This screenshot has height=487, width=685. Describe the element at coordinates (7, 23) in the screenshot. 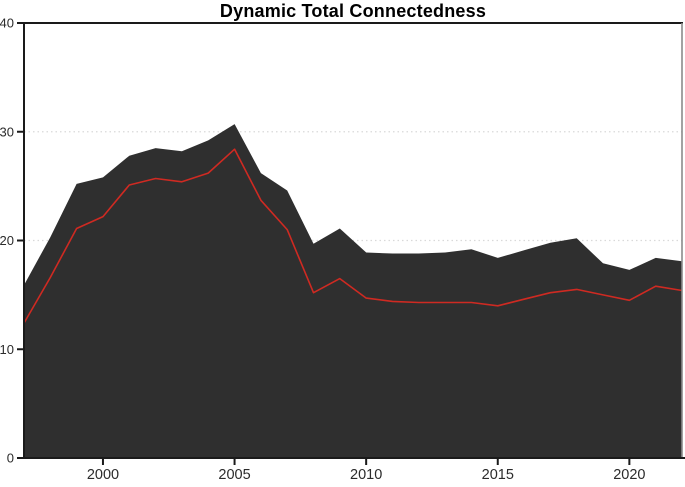

I see `y-tick-label: 40` at that location.